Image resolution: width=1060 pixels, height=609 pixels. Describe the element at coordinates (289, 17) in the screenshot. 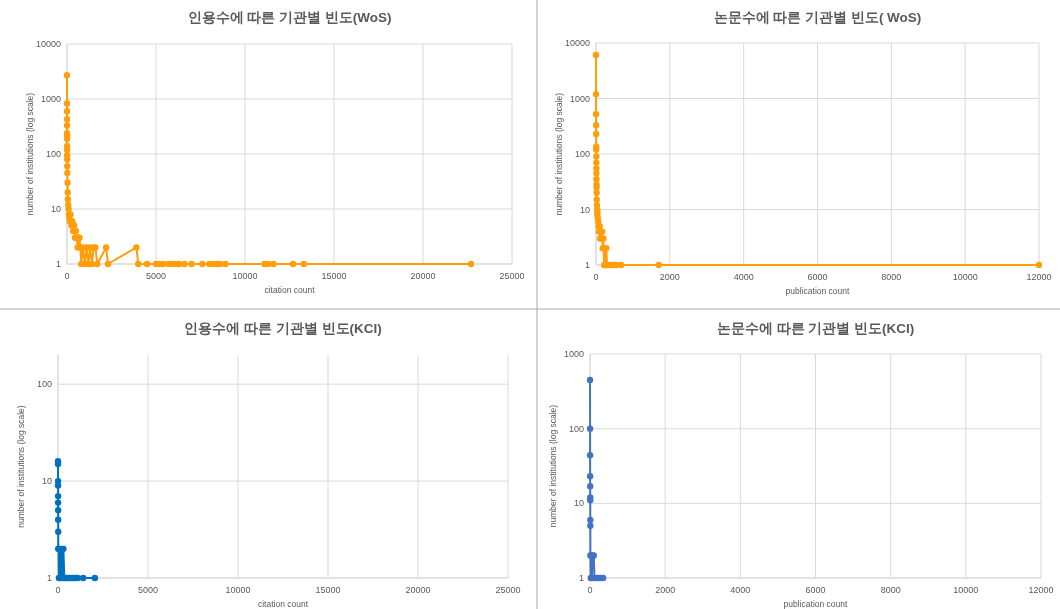

I see `chart-title: 인용수에 따른 기관별 빈도(WoS)` at that location.